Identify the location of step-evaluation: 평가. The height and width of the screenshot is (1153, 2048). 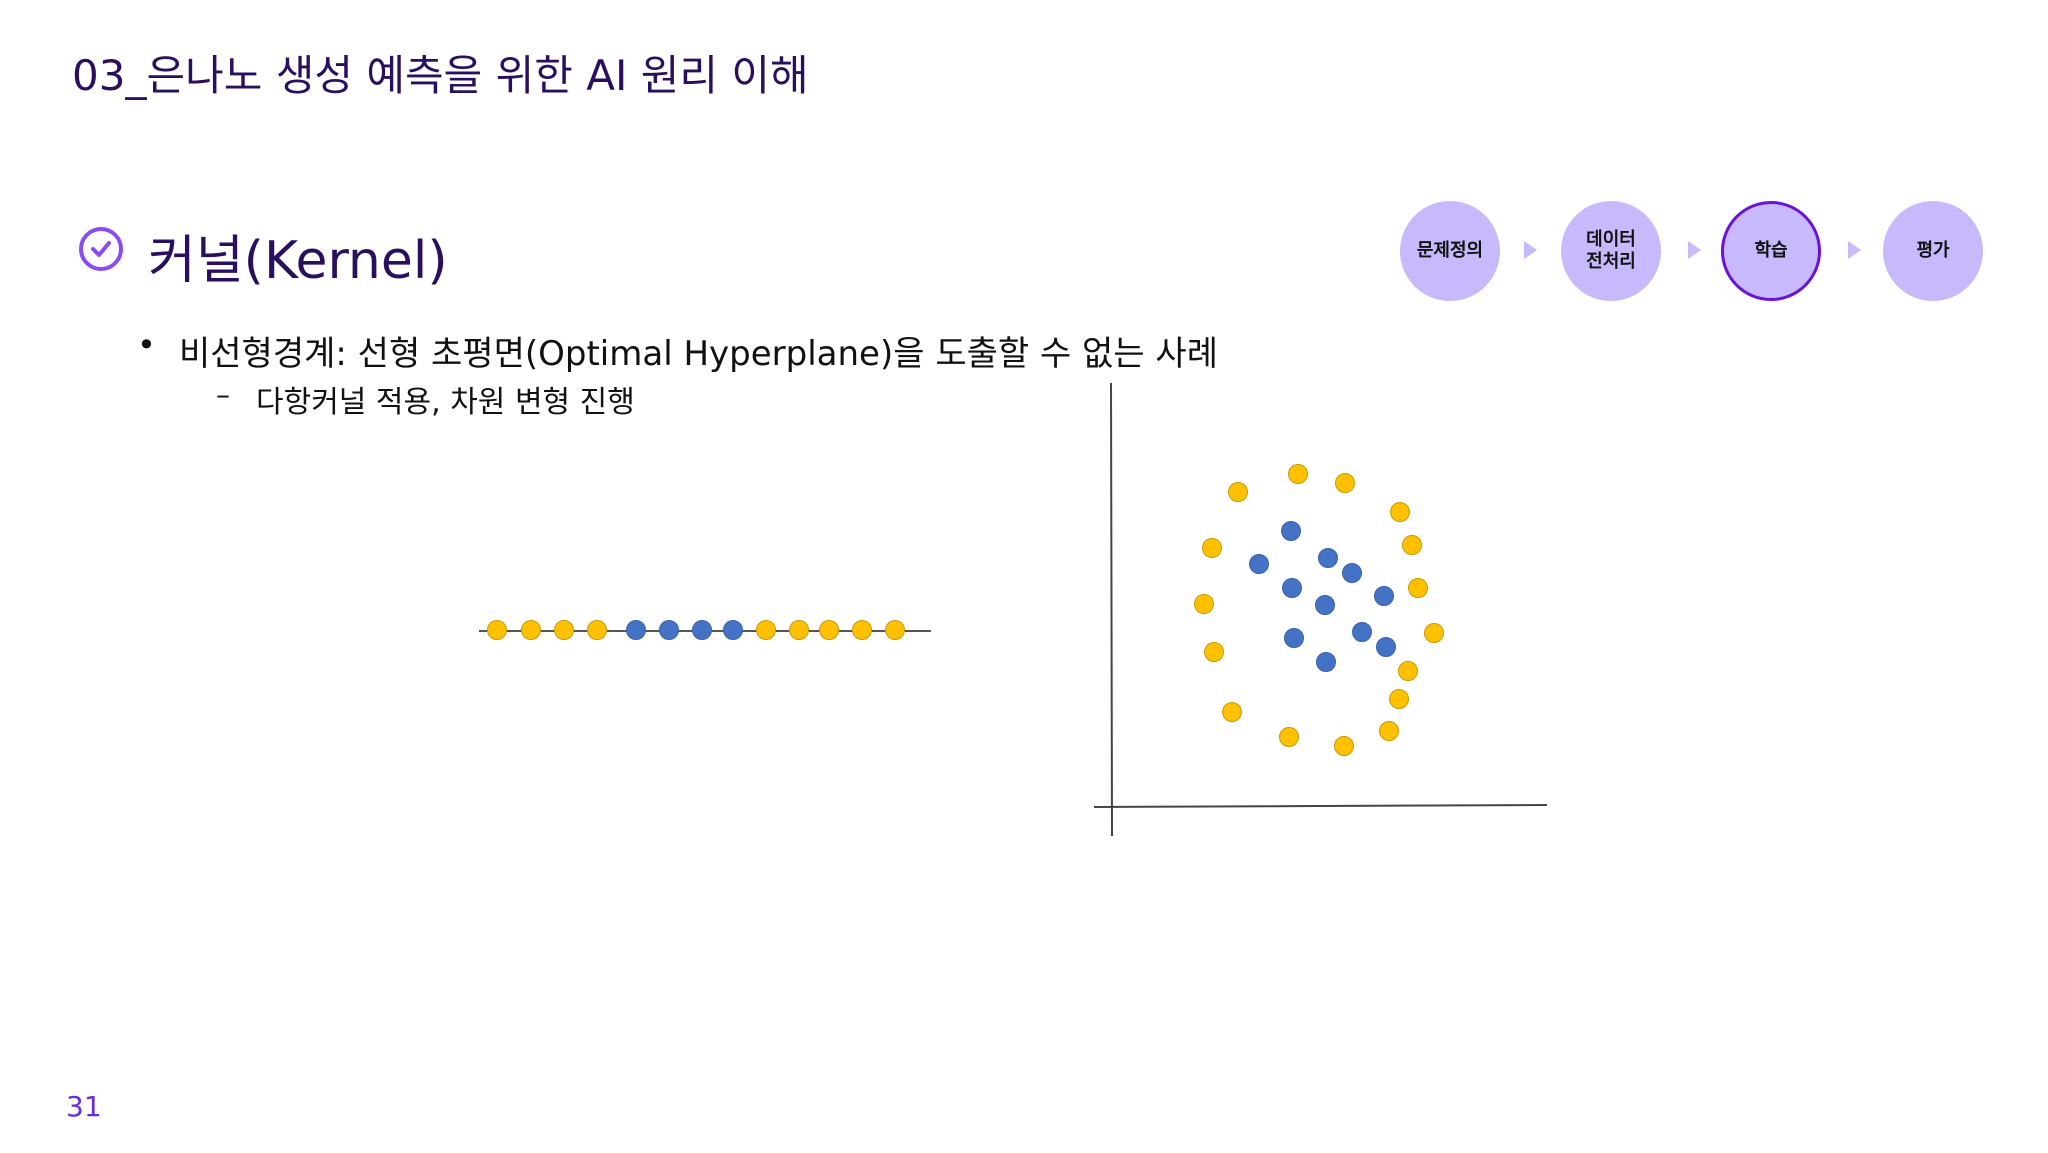
(1933, 251).